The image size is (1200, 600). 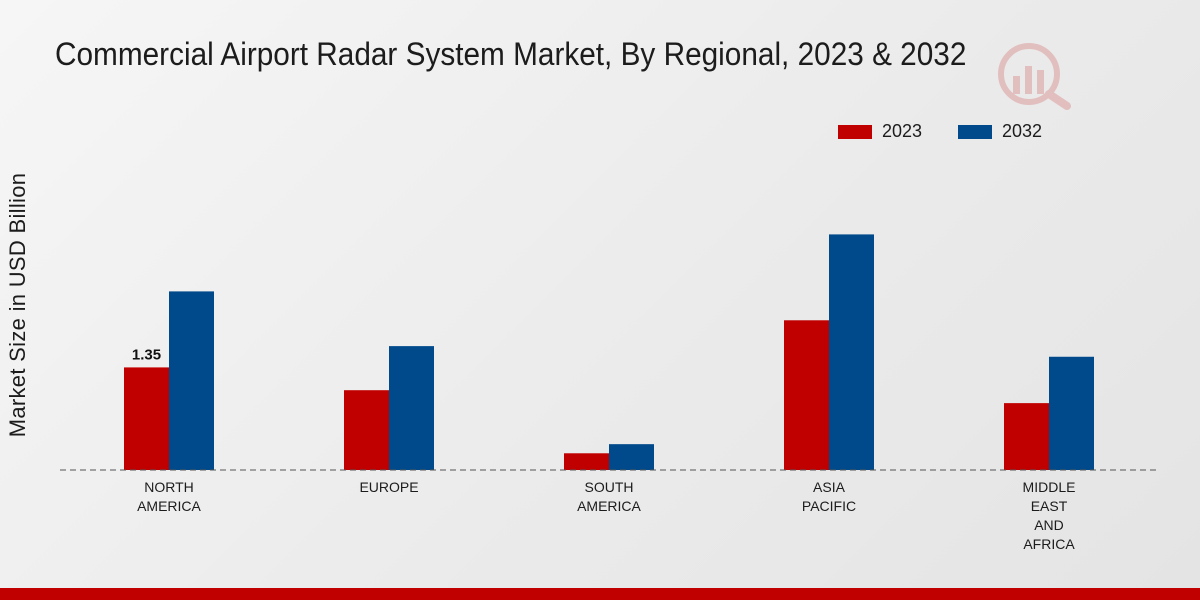 What do you see at coordinates (169, 496) in the screenshot?
I see `x-tick-label-north-america: NORTH AMERICA` at bounding box center [169, 496].